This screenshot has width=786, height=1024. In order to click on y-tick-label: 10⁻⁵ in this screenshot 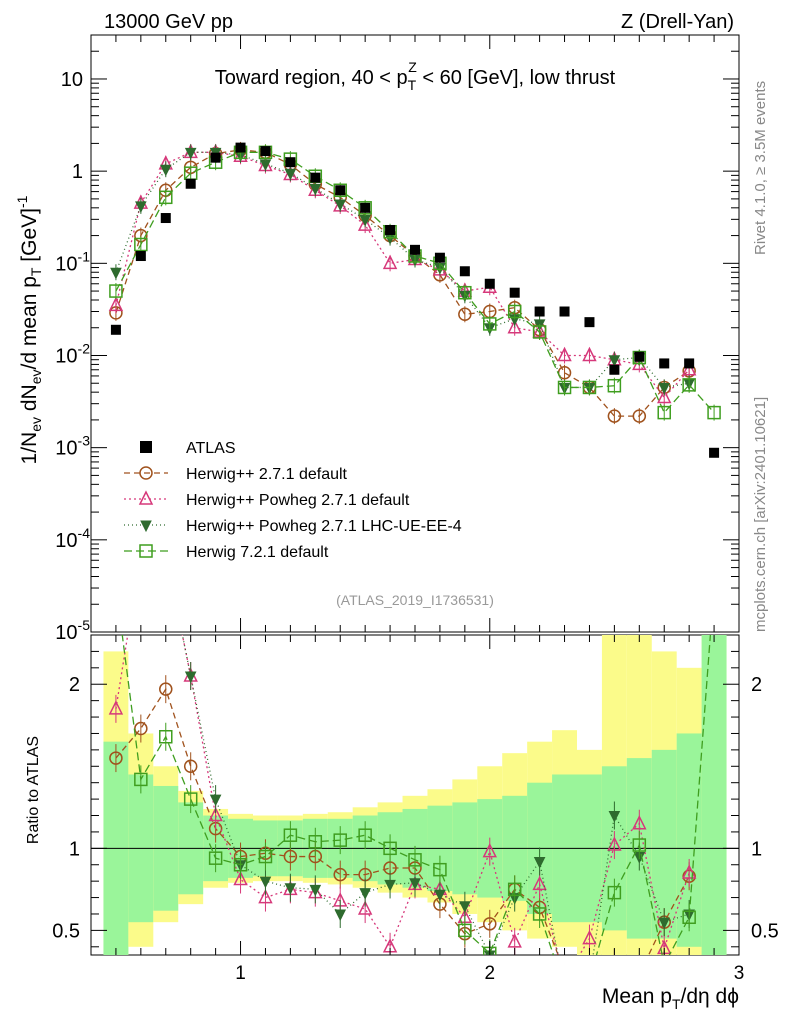, I will do `click(72, 630)`.